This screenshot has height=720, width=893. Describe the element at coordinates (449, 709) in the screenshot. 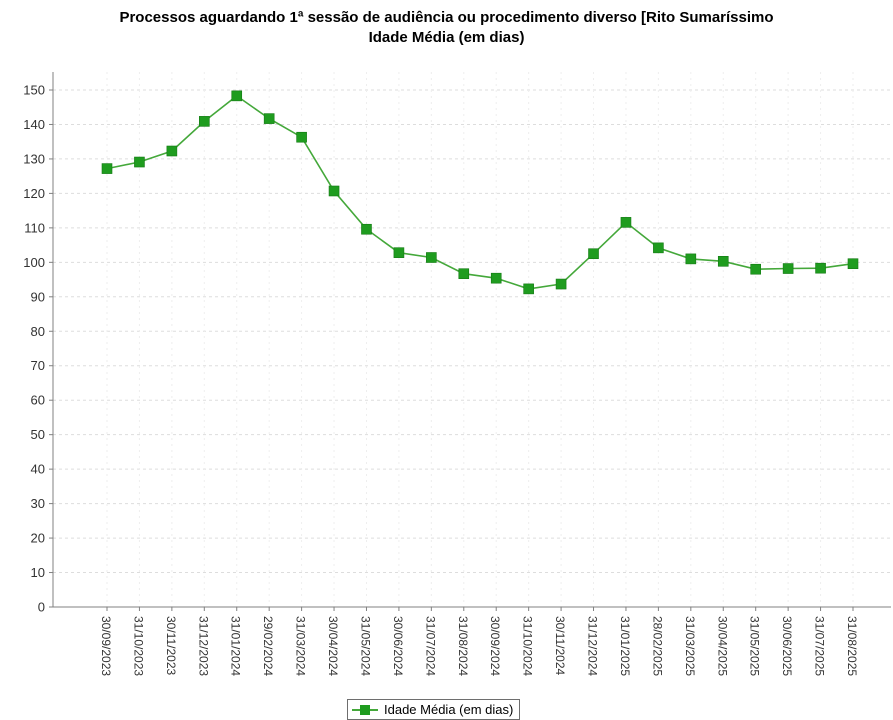

I see `legend-label: Idade Média (em dias)` at that location.